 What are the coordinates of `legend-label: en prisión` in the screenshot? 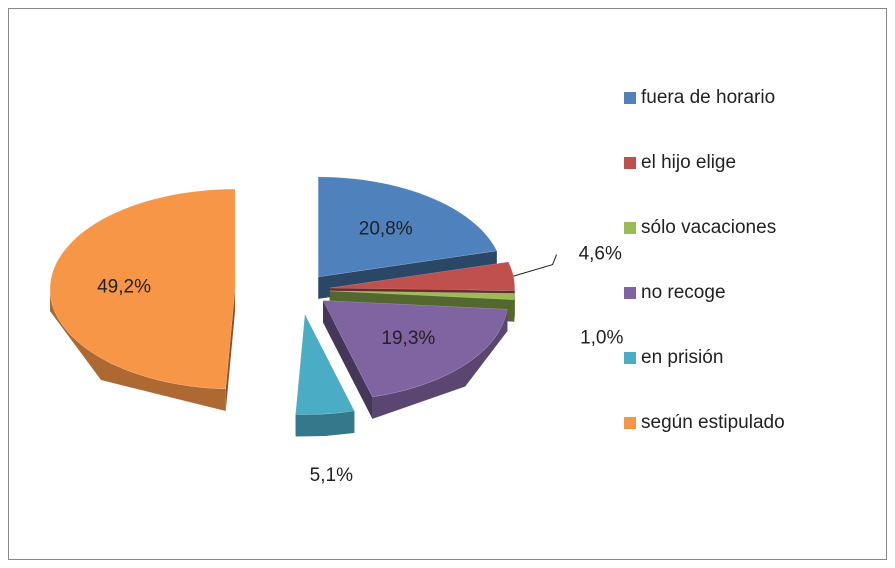 It's located at (682, 357).